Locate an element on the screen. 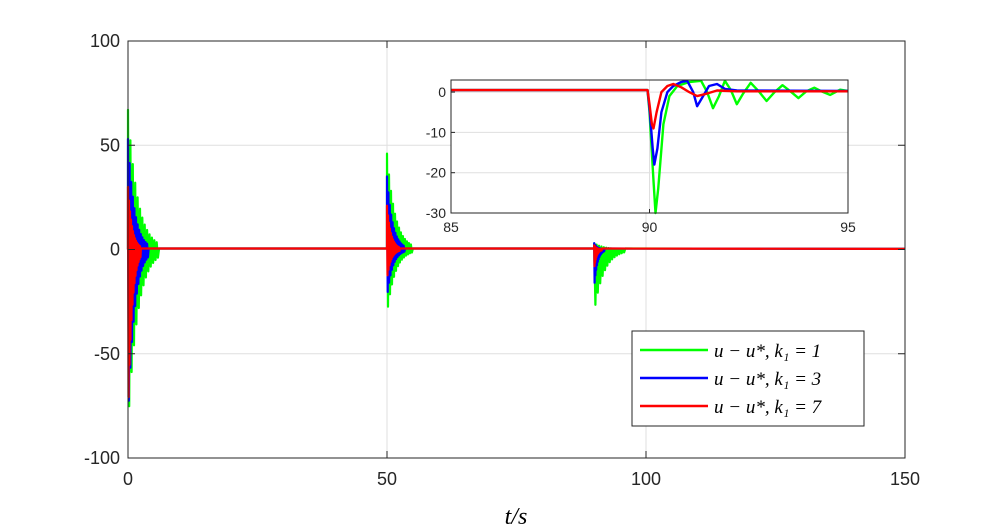  inset-x-tick-label: 95 is located at coordinates (848, 227).